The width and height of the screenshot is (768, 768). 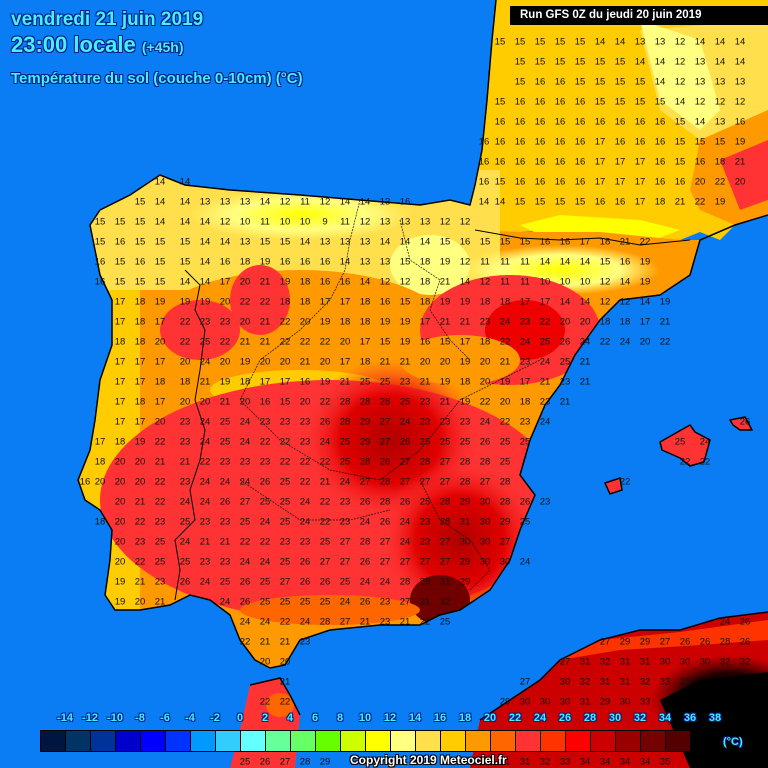 What do you see at coordinates (290, 718) in the screenshot?
I see `colorbar-tick: 4` at bounding box center [290, 718].